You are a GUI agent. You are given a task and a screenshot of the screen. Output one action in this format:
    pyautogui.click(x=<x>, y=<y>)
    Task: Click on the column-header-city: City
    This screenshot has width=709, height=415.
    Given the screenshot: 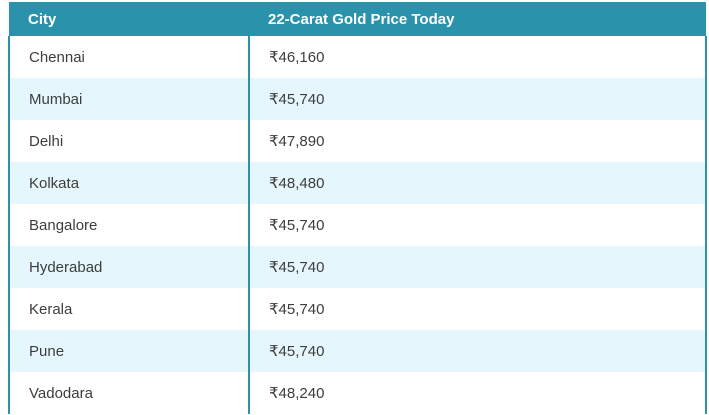 What is the action you would take?
    pyautogui.click(x=129, y=19)
    